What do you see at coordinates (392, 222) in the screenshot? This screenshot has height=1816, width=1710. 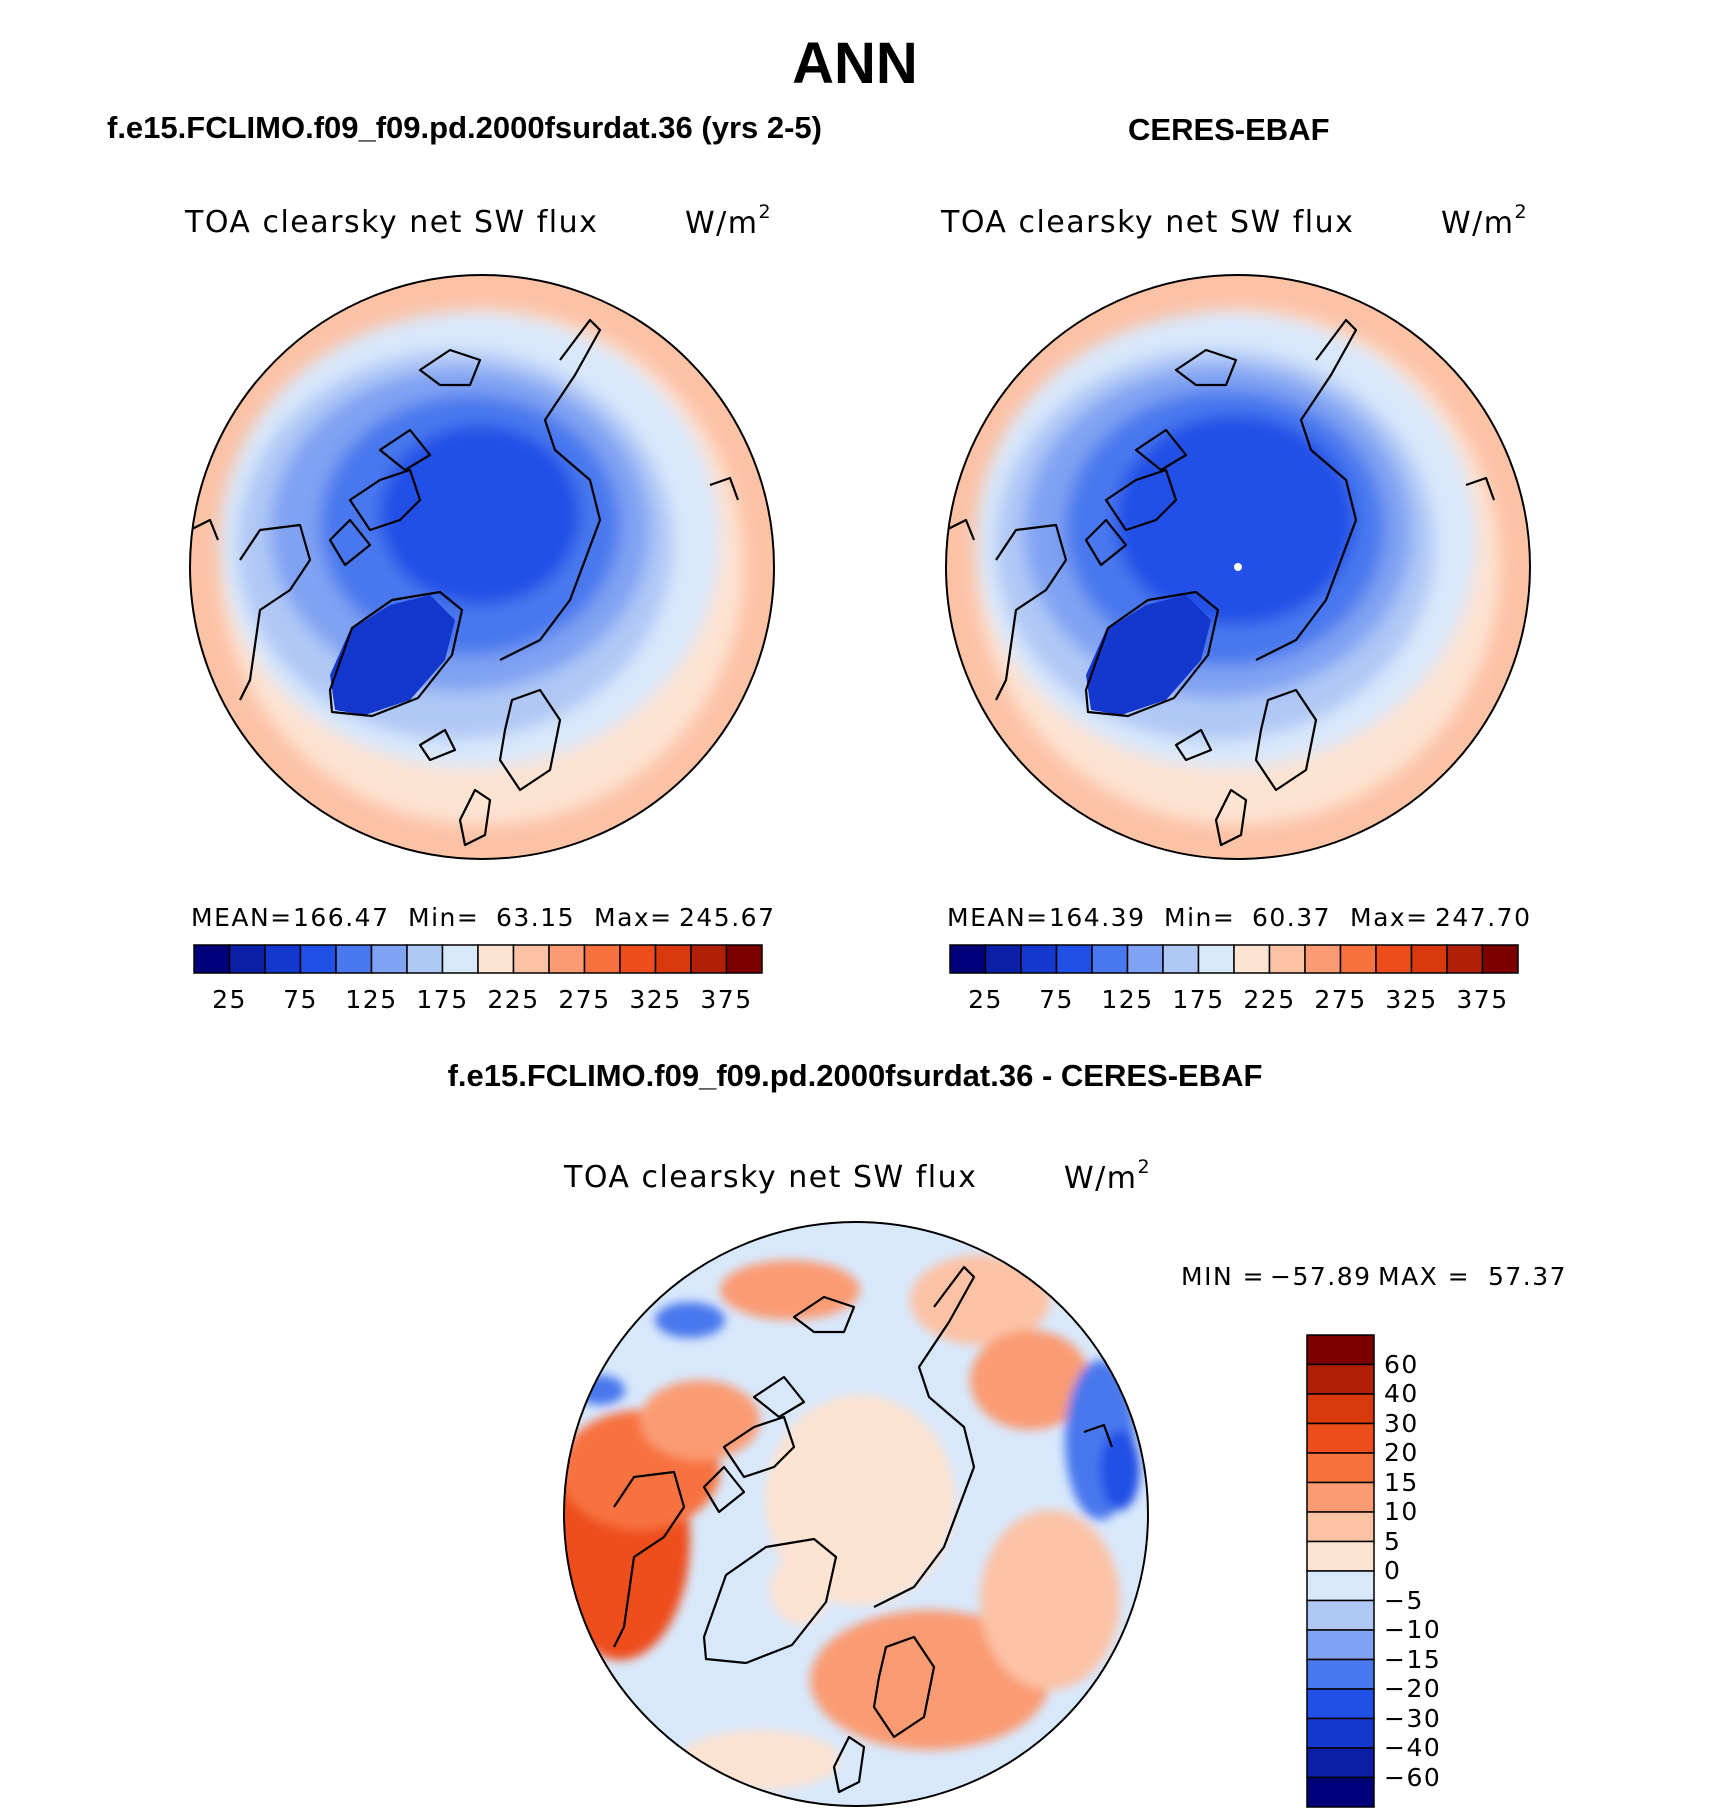 I see `model-variable-label: TOA clearsky net SW flux` at bounding box center [392, 222].